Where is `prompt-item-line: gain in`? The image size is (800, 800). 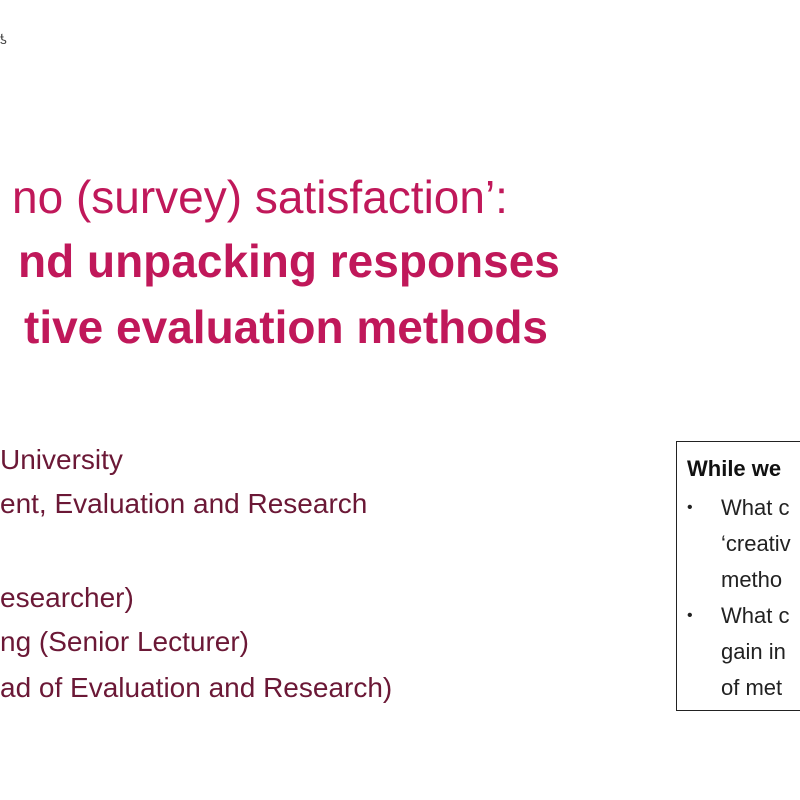
prompt-item-line: gain in is located at coordinates (753, 651).